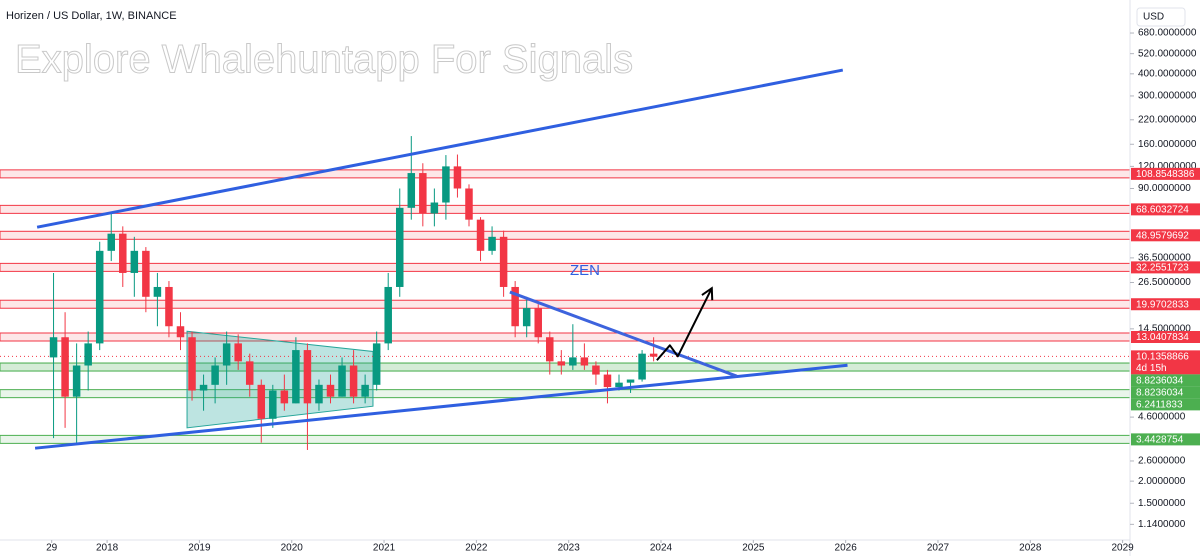  Describe the element at coordinates (585, 270) in the screenshot. I see `annotation: ZEN` at that location.